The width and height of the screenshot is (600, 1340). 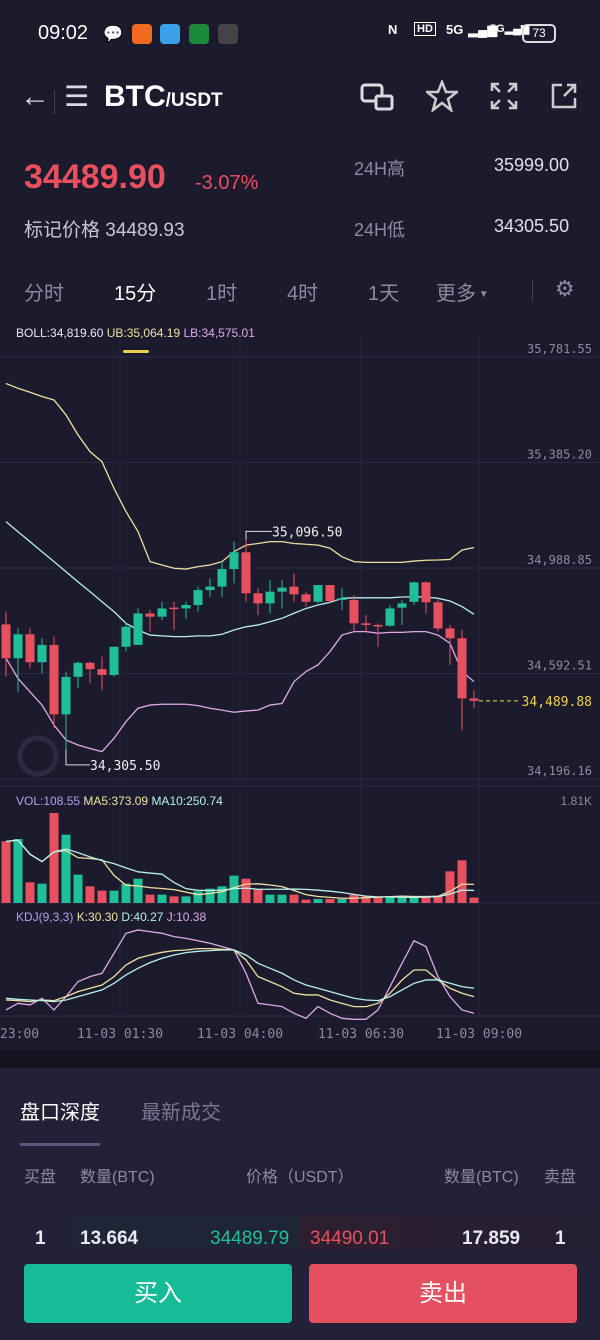 I want to click on signal-icon: 5G, so click(x=455, y=29).